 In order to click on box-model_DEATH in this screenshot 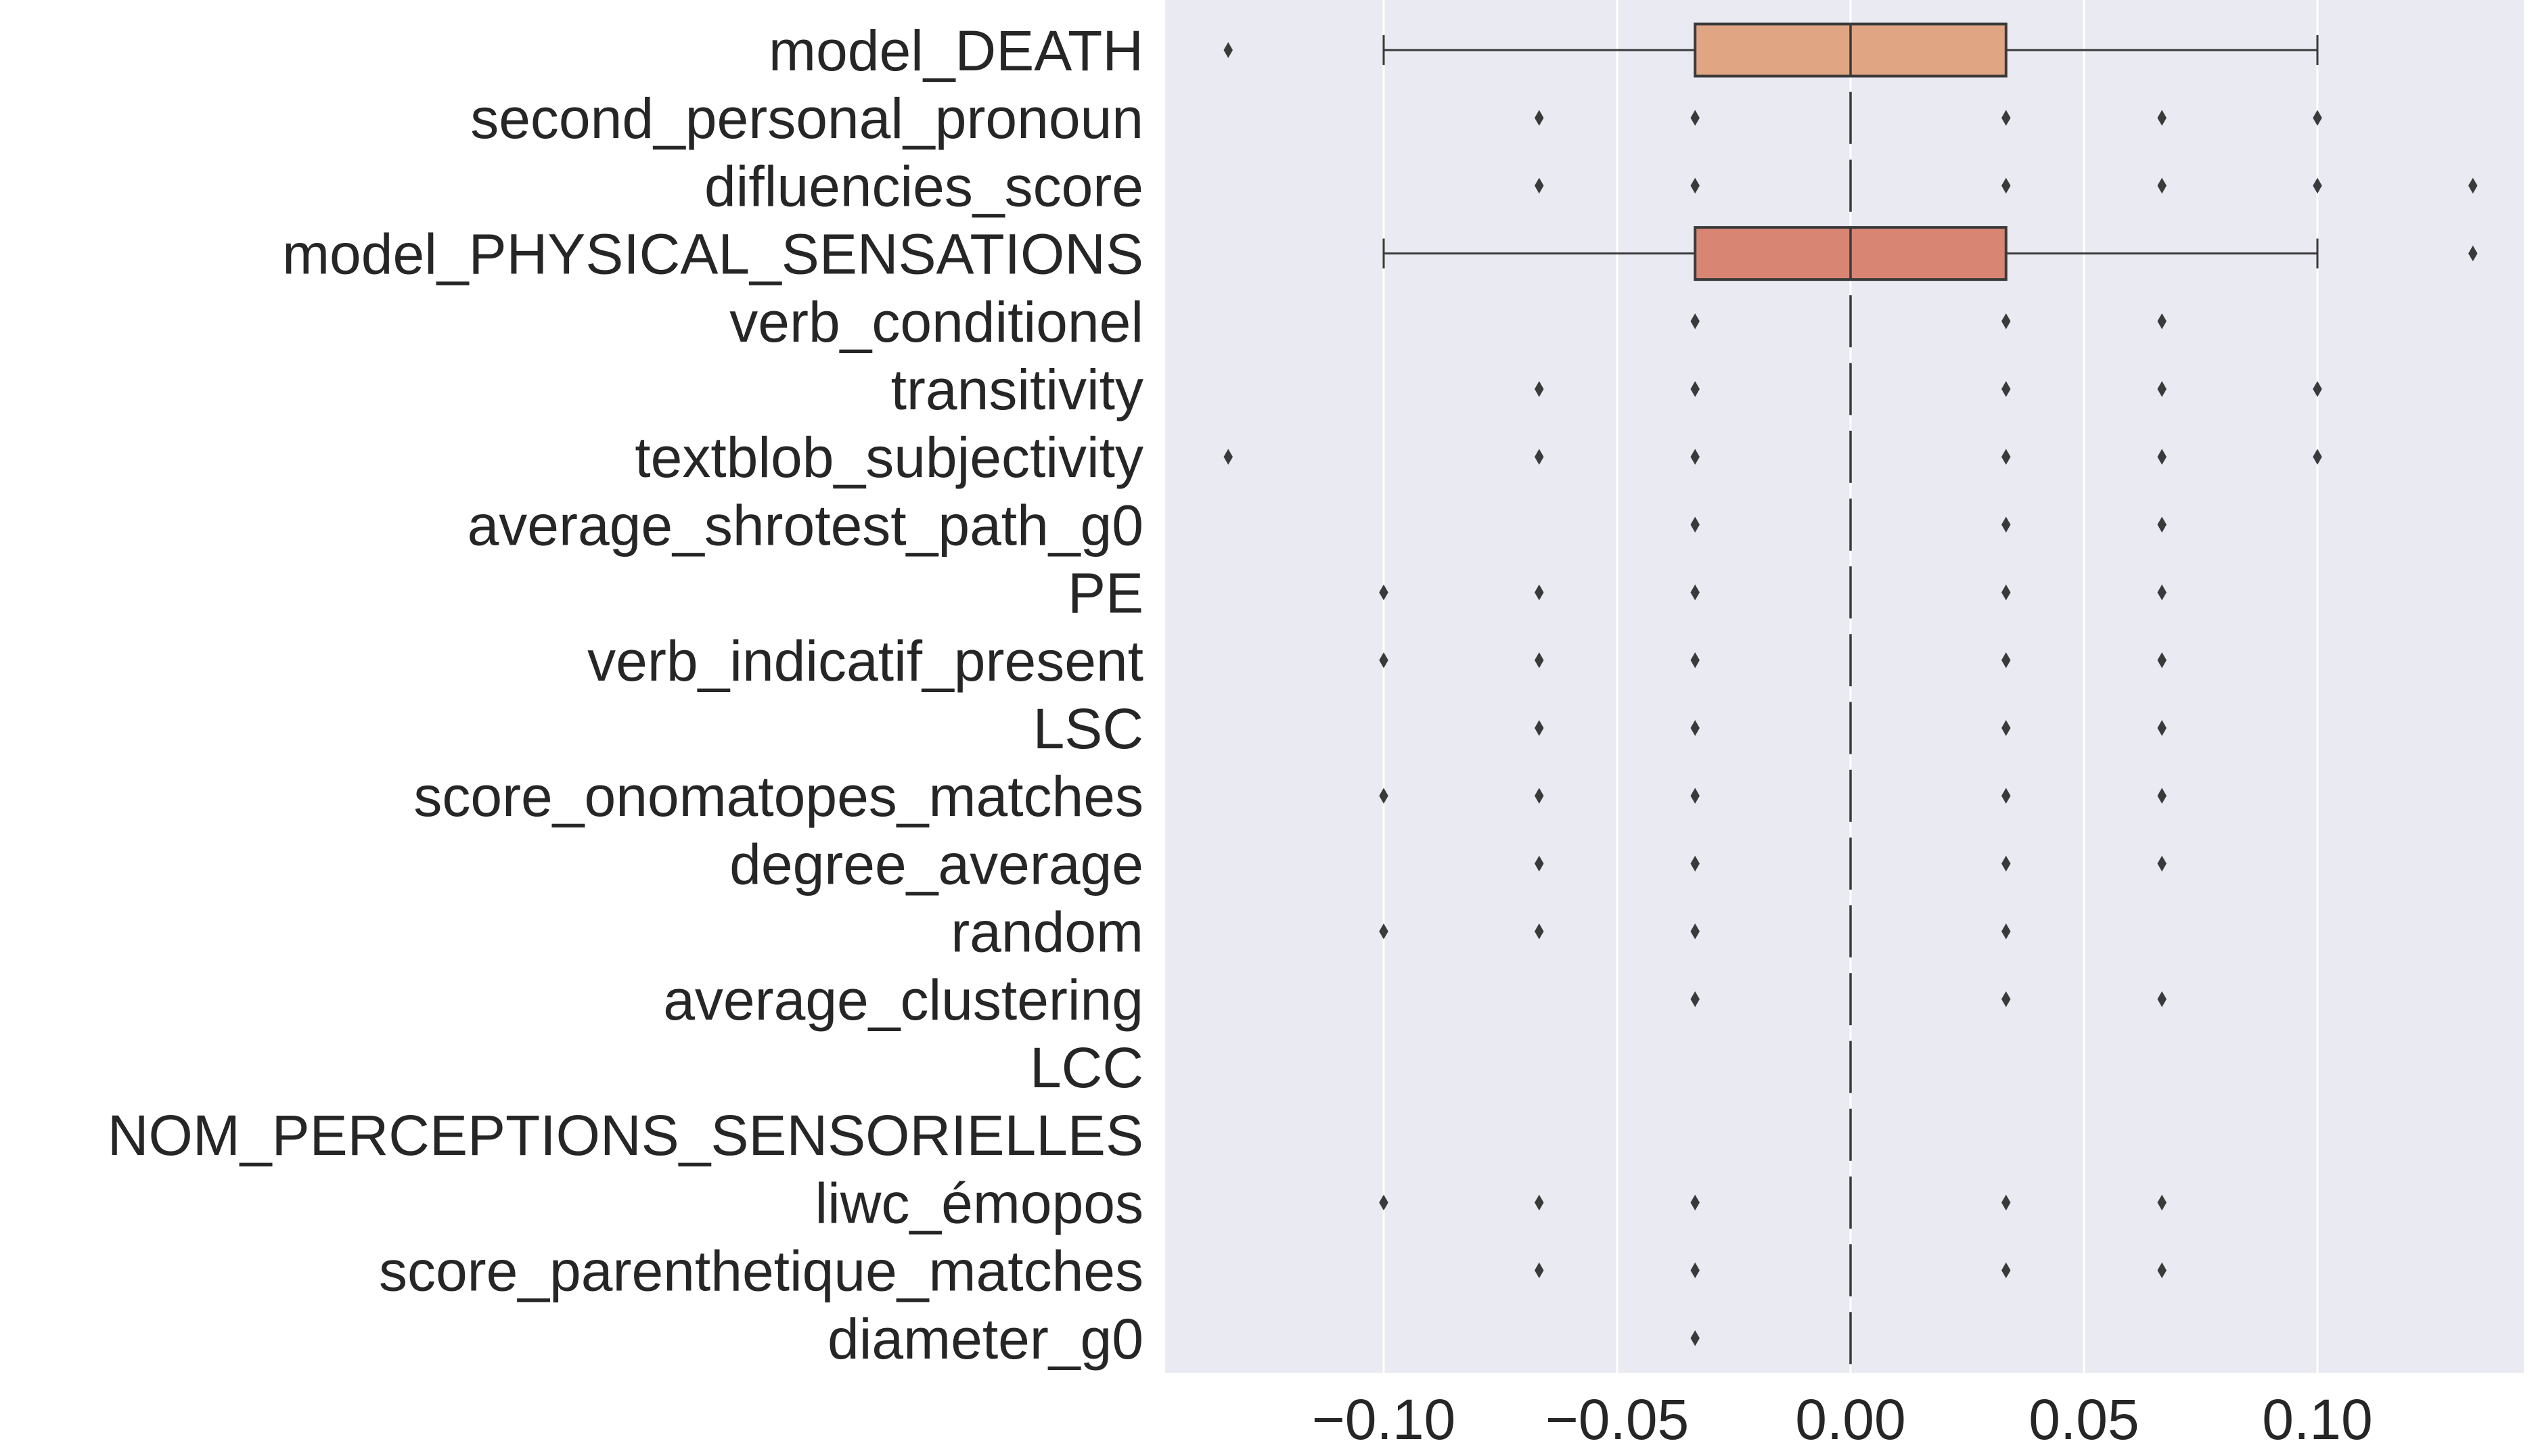, I will do `click(1850, 50)`.